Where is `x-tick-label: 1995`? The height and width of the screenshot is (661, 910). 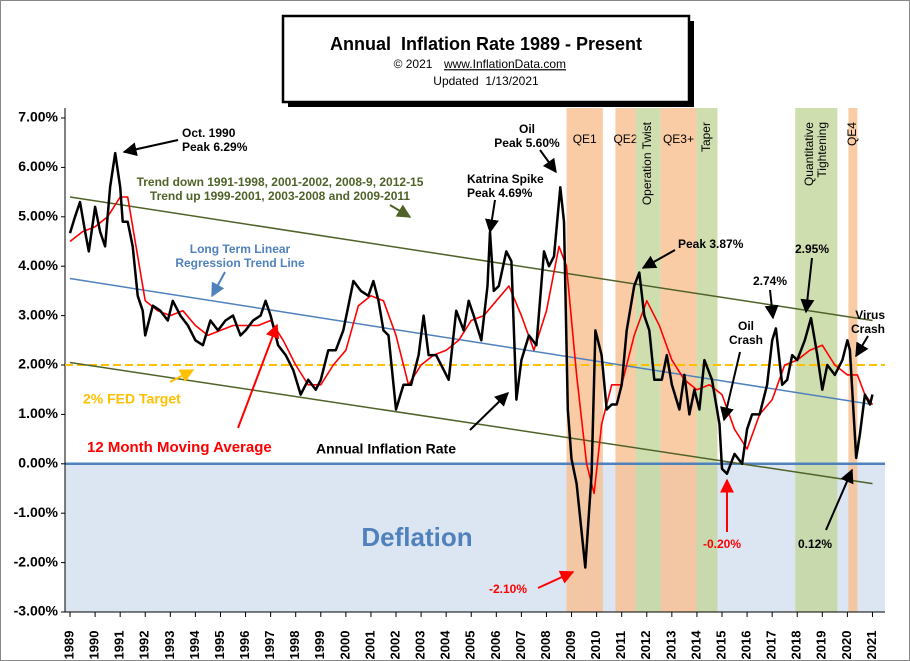 x-tick-label: 1995 is located at coordinates (219, 645).